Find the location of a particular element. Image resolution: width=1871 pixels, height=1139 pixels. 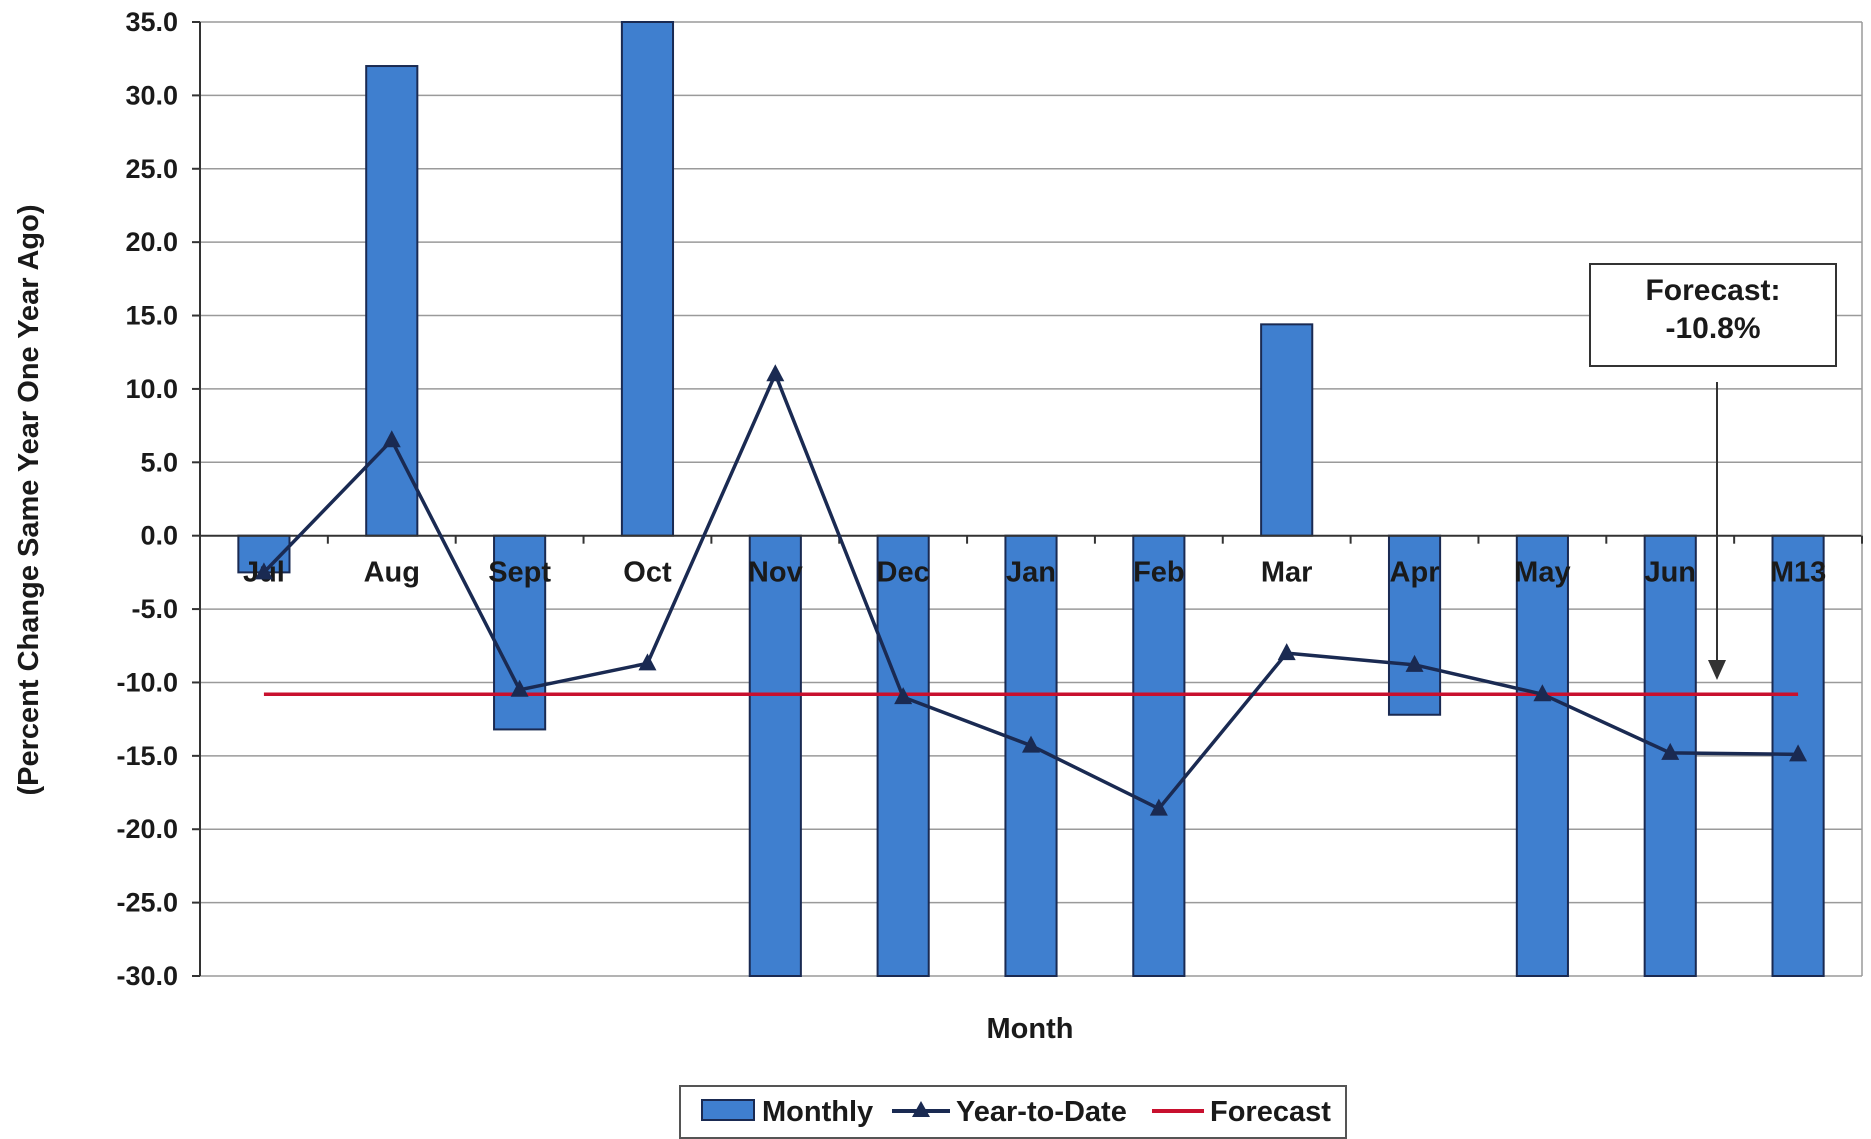

legend-marker-ytd is located at coordinates (921, 1109).